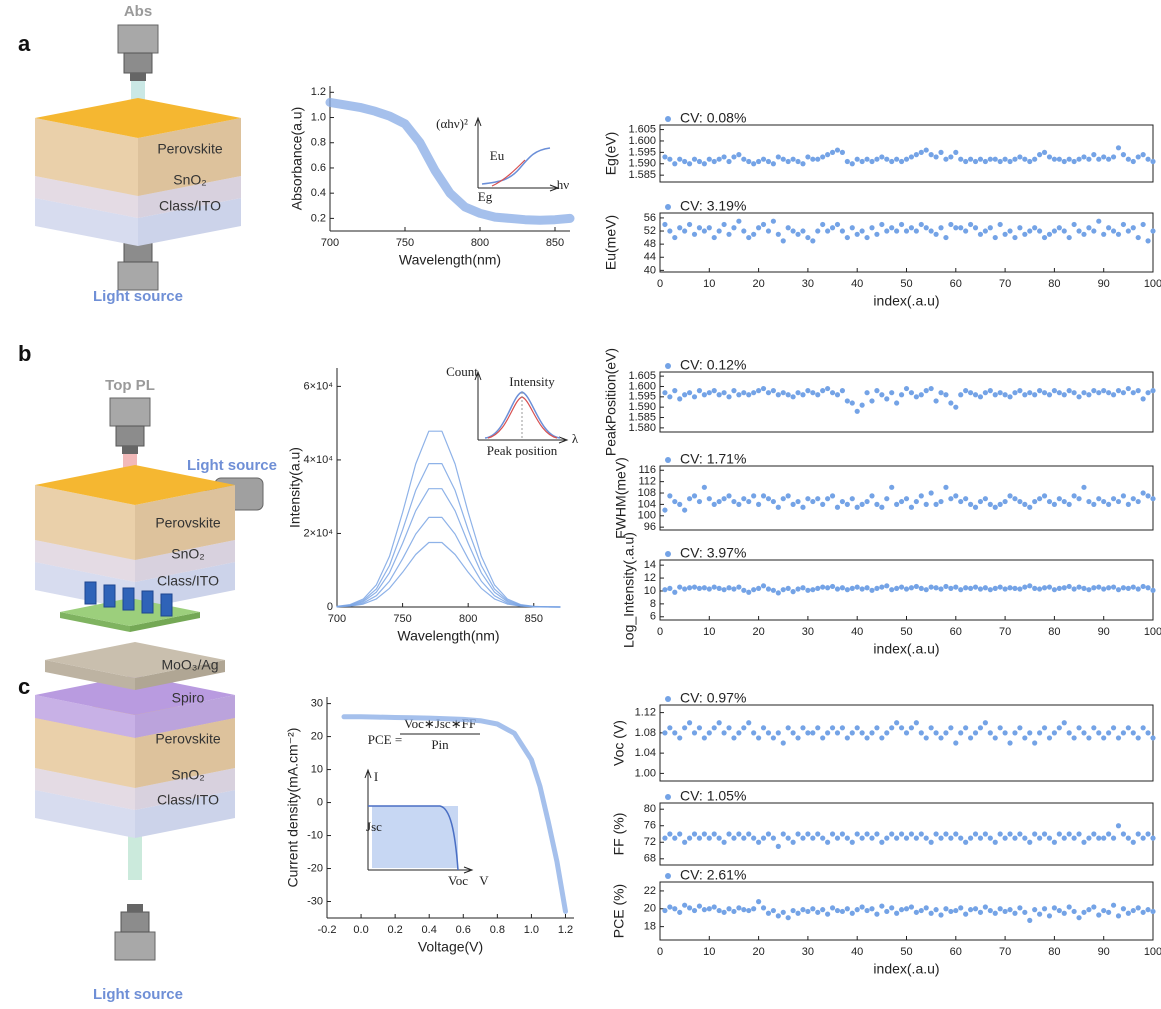 Image resolution: width=1161 pixels, height=1009 pixels. Describe the element at coordinates (660, 632) in the screenshot. I see `x-tick-label: 0` at that location.